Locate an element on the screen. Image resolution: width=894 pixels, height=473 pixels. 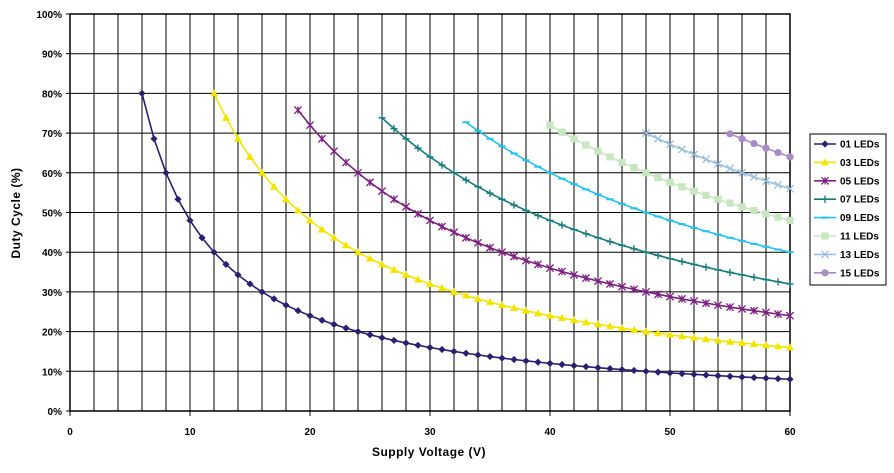
legend-label: 11 LEDs is located at coordinates (859, 237).